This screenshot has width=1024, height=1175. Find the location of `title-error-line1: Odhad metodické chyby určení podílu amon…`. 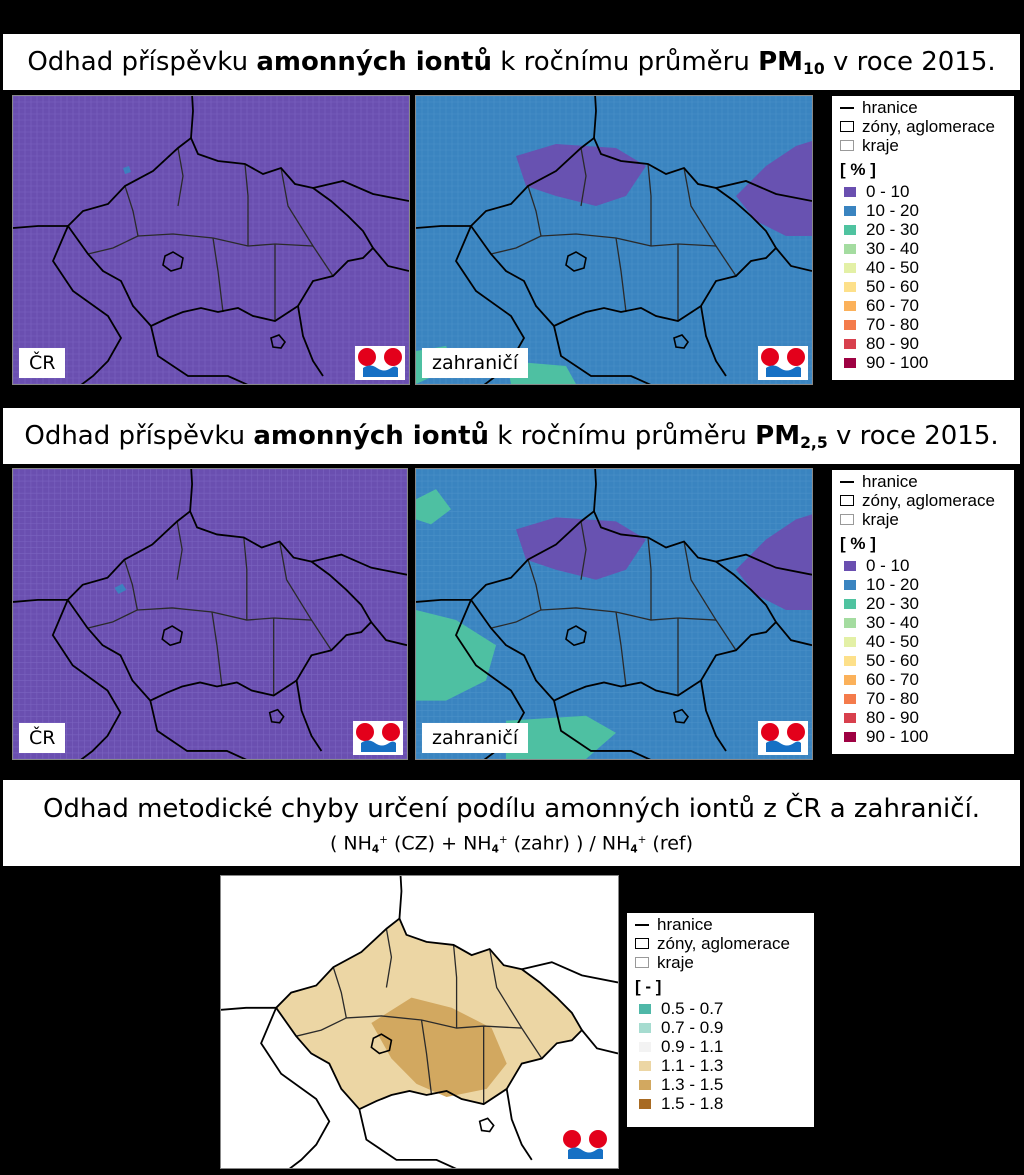

title-error-line1: Odhad metodické chyby určení podílu amon… is located at coordinates (511, 809).